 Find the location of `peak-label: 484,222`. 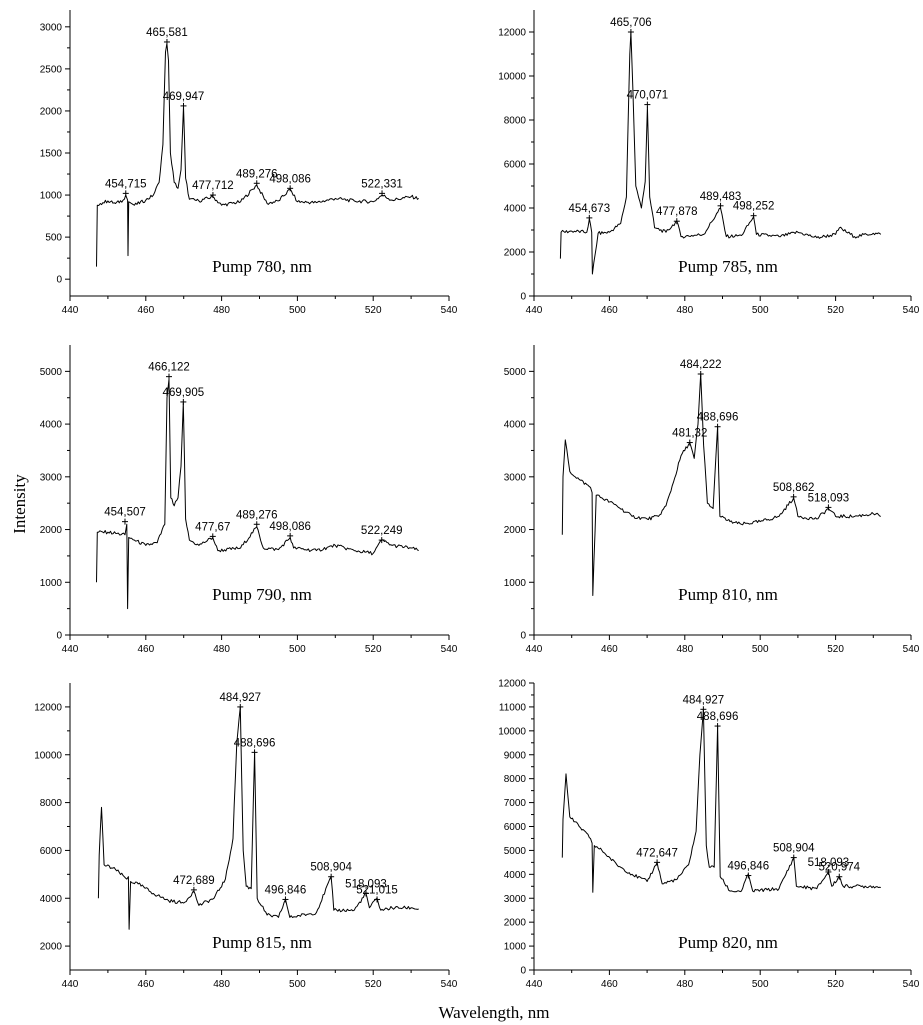

peak-label: 484,222 is located at coordinates (701, 365).